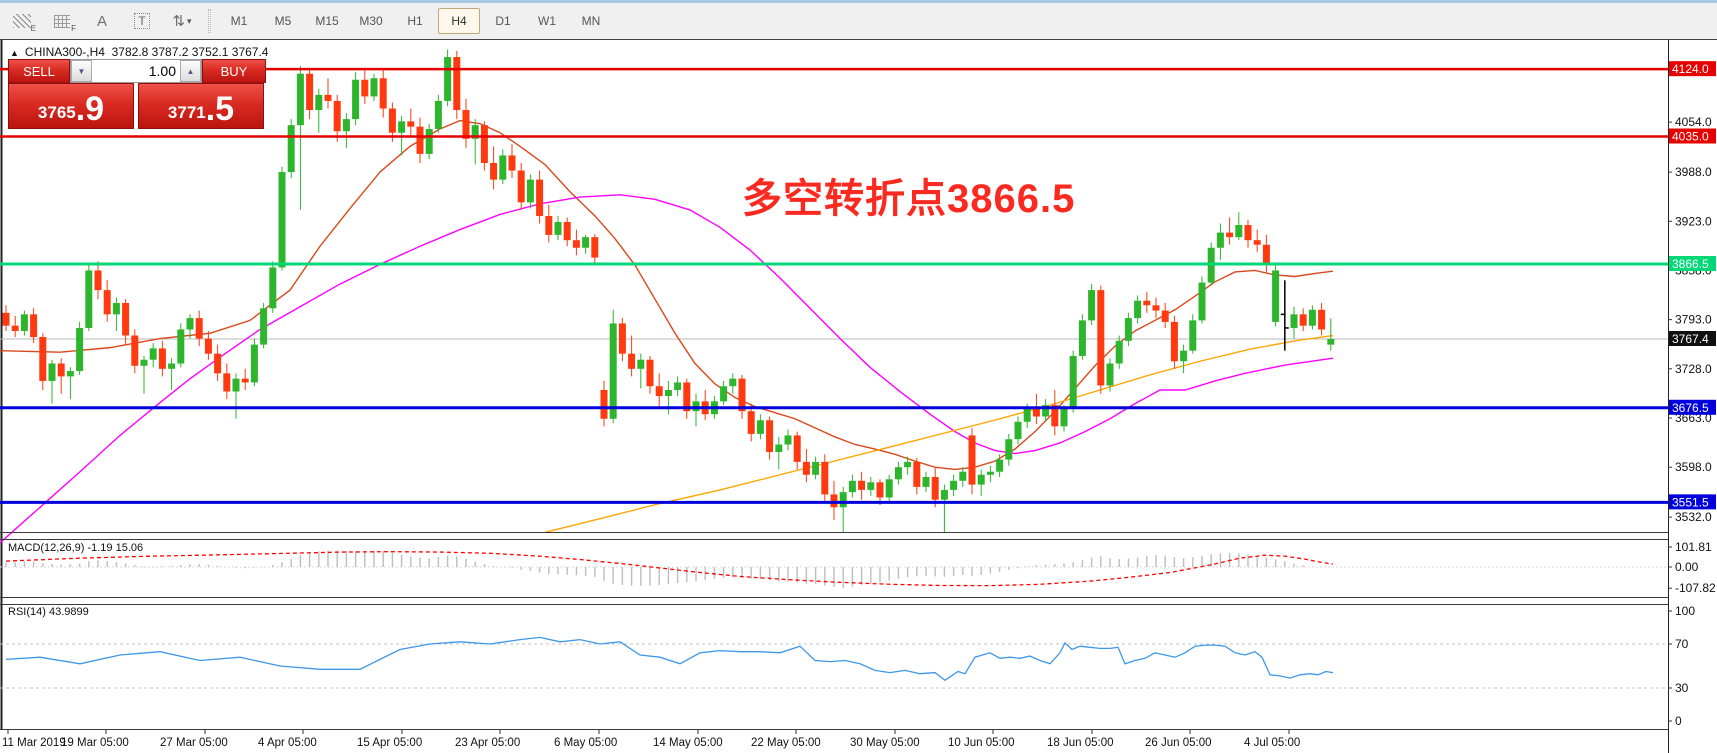 Image resolution: width=1717 pixels, height=753 pixels. Describe the element at coordinates (239, 21) in the screenshot. I see `timeframe-button-m1: M1` at that location.